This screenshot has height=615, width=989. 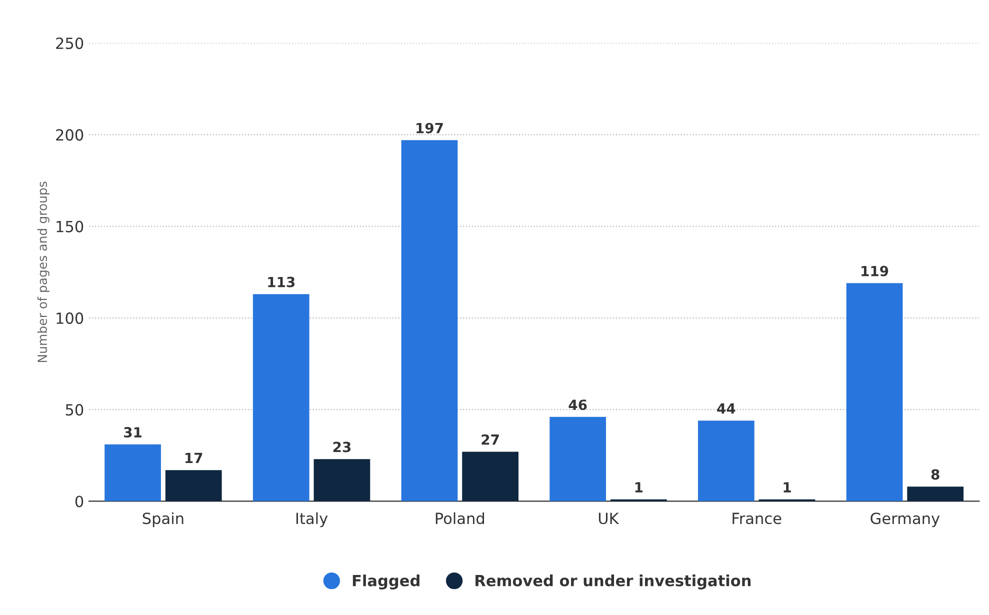 What do you see at coordinates (70, 318) in the screenshot?
I see `y-tick-label: 100` at bounding box center [70, 318].